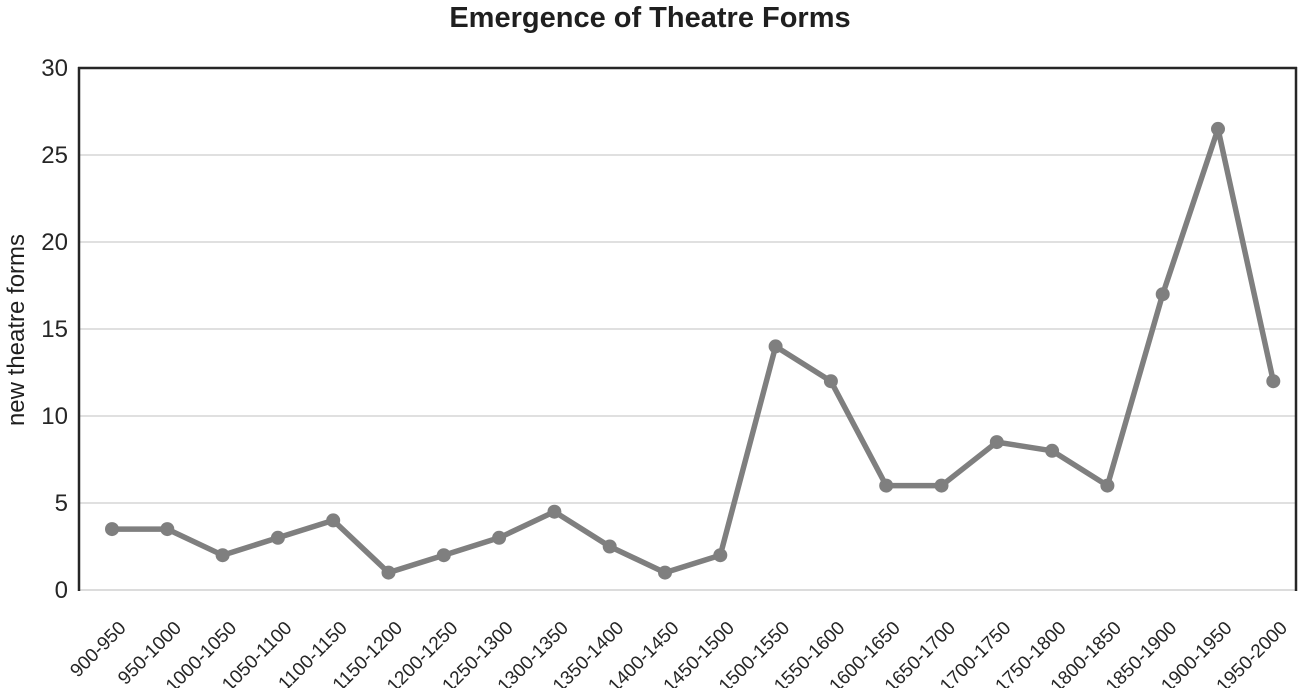 This screenshot has height=688, width=1300. Describe the element at coordinates (54, 329) in the screenshot. I see `y-tick-label: 15` at that location.